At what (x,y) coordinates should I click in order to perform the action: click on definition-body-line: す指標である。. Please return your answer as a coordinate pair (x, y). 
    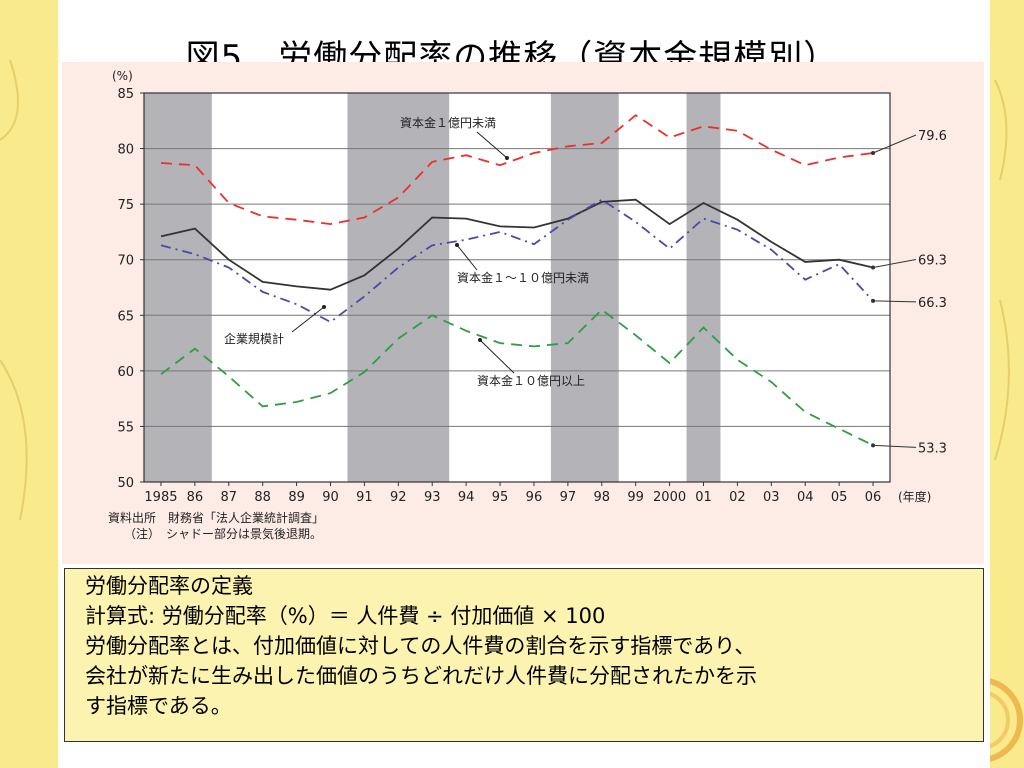
    Looking at the image, I should click on (158, 706).